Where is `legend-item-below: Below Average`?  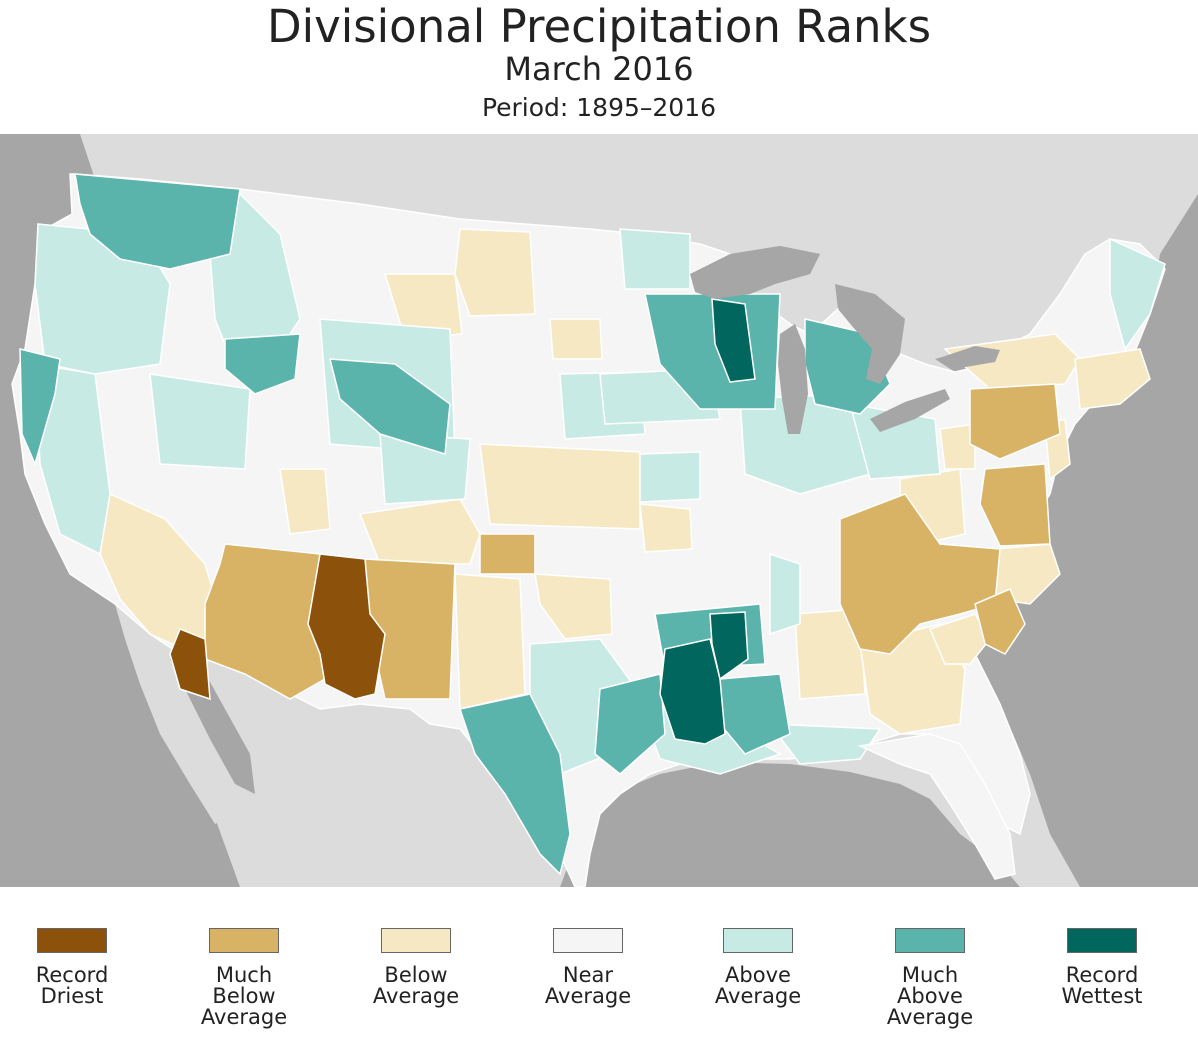
legend-item-below: Below Average is located at coordinates (419, 982).